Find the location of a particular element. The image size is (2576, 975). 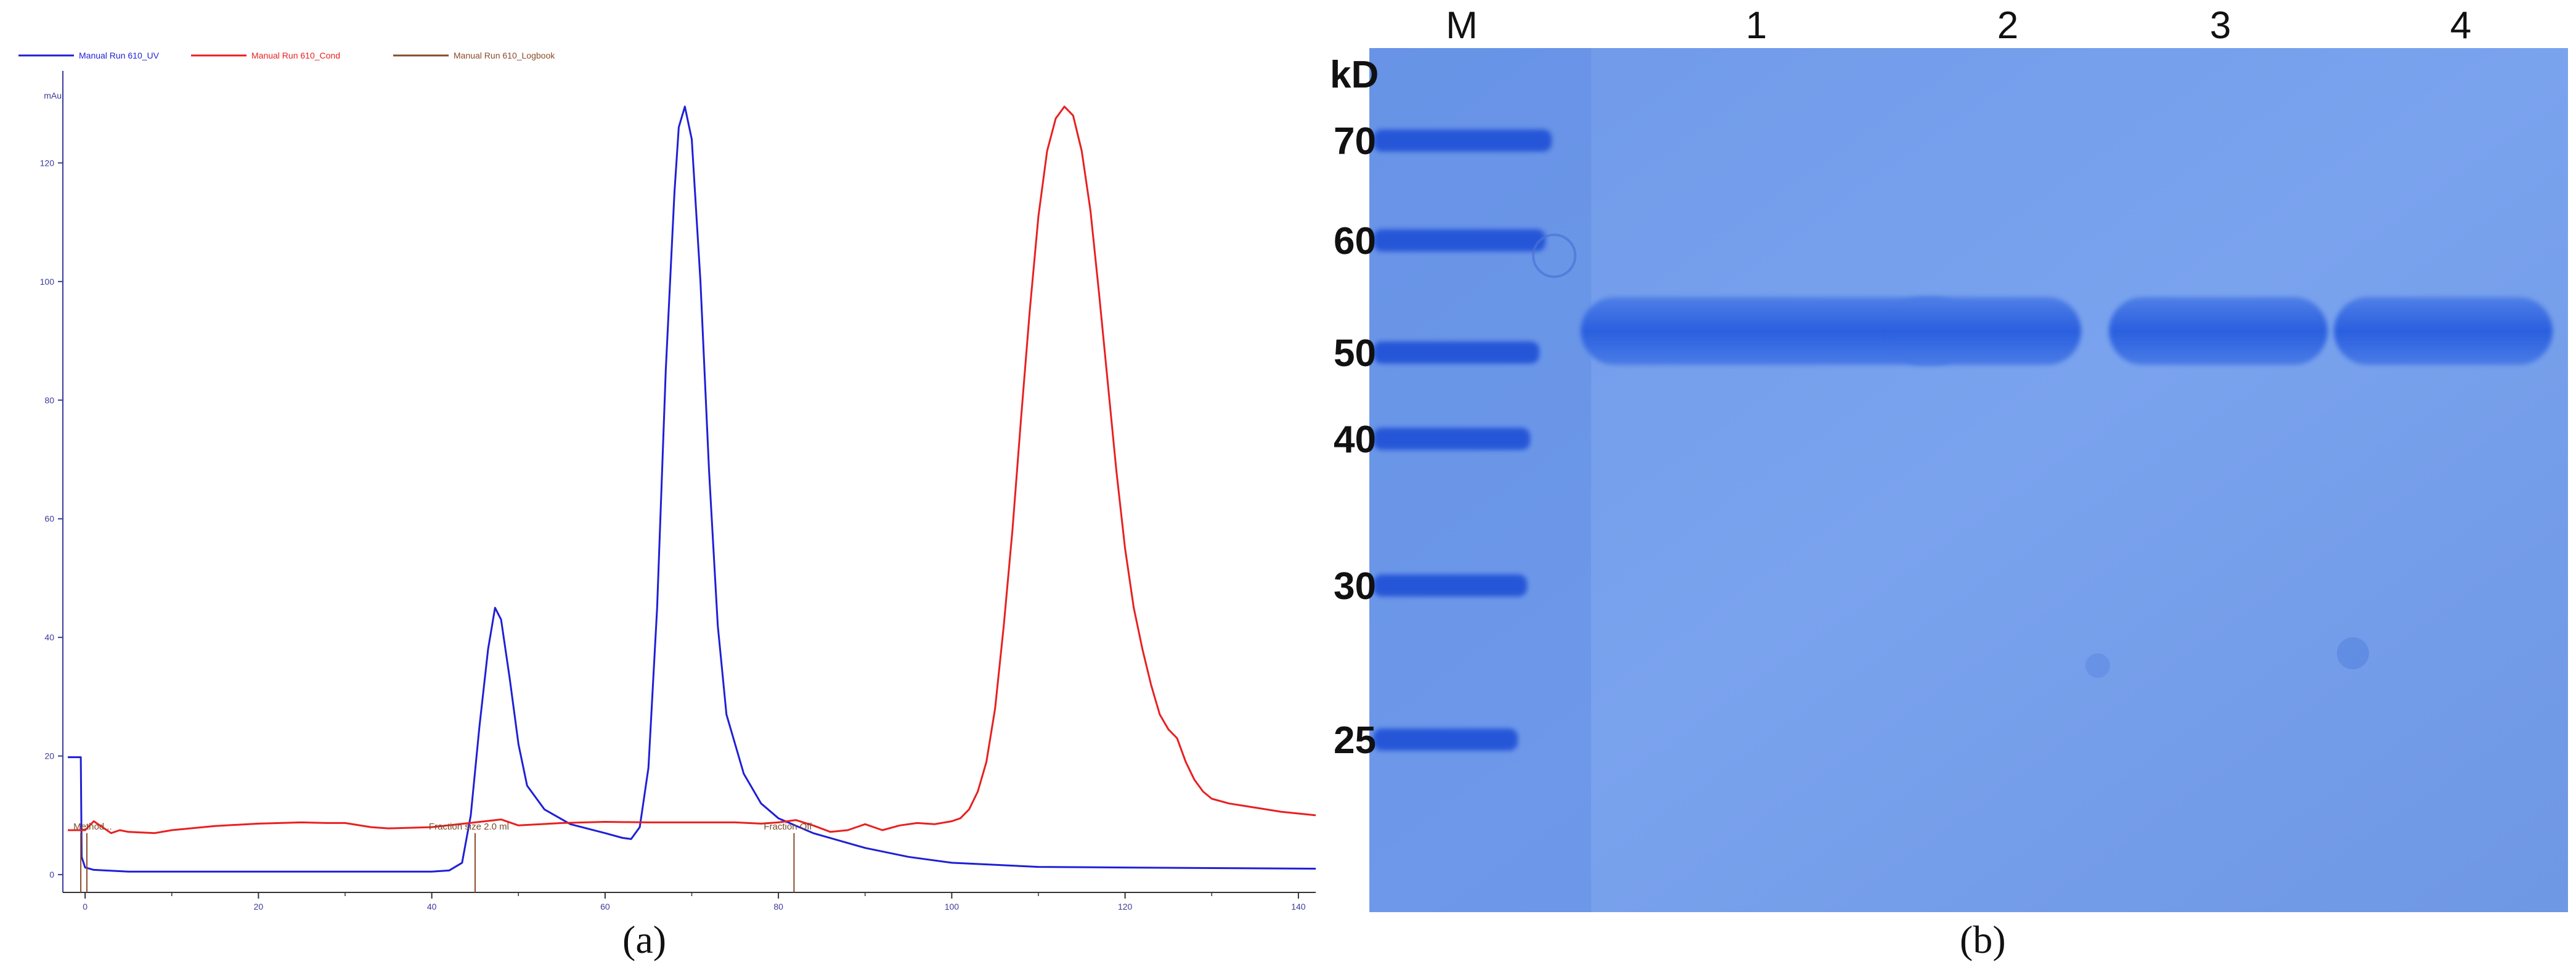

y-tick-label: 120 is located at coordinates (48, 163).